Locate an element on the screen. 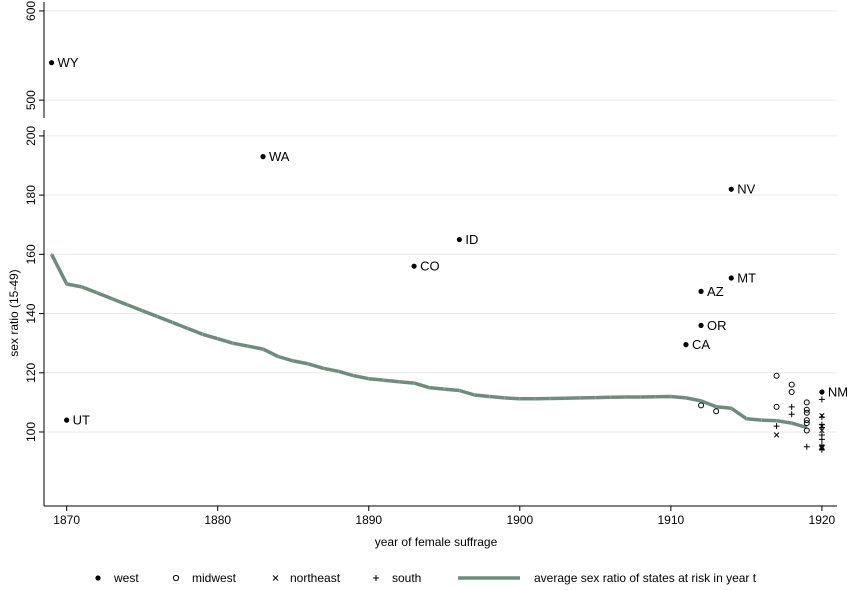 This screenshot has width=853, height=590. state-label: CO is located at coordinates (430, 266).